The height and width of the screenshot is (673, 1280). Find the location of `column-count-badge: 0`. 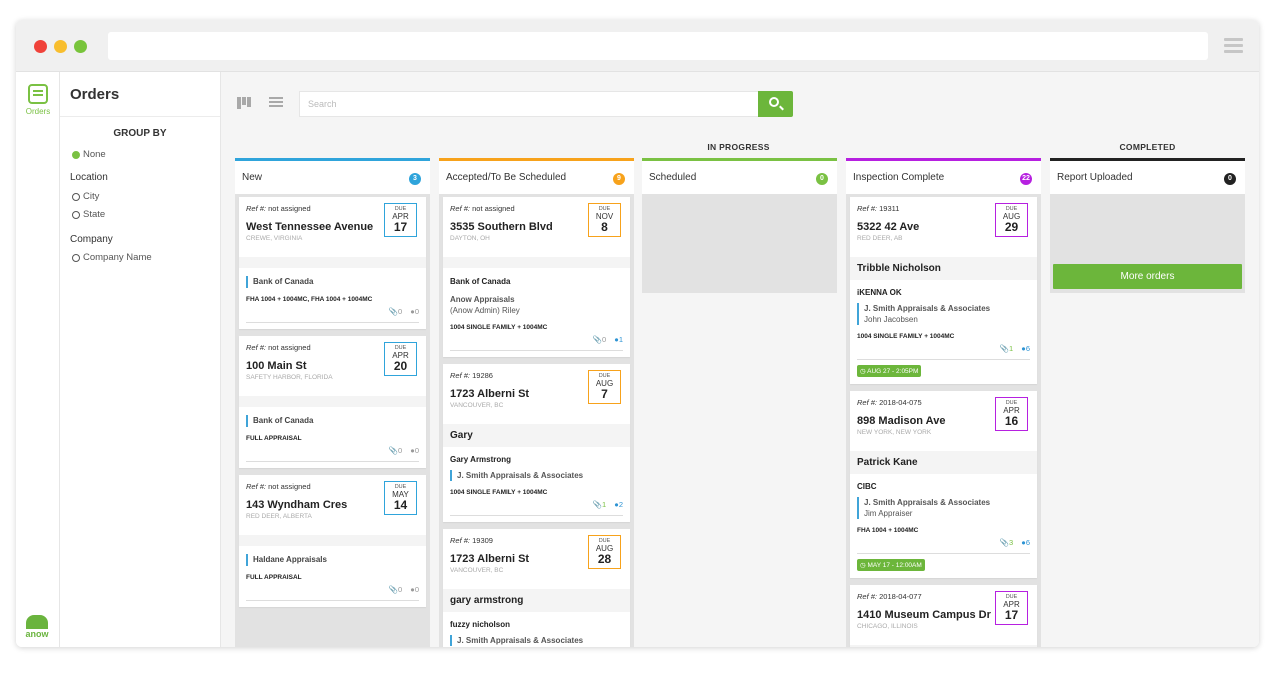

column-count-badge: 0 is located at coordinates (822, 179).